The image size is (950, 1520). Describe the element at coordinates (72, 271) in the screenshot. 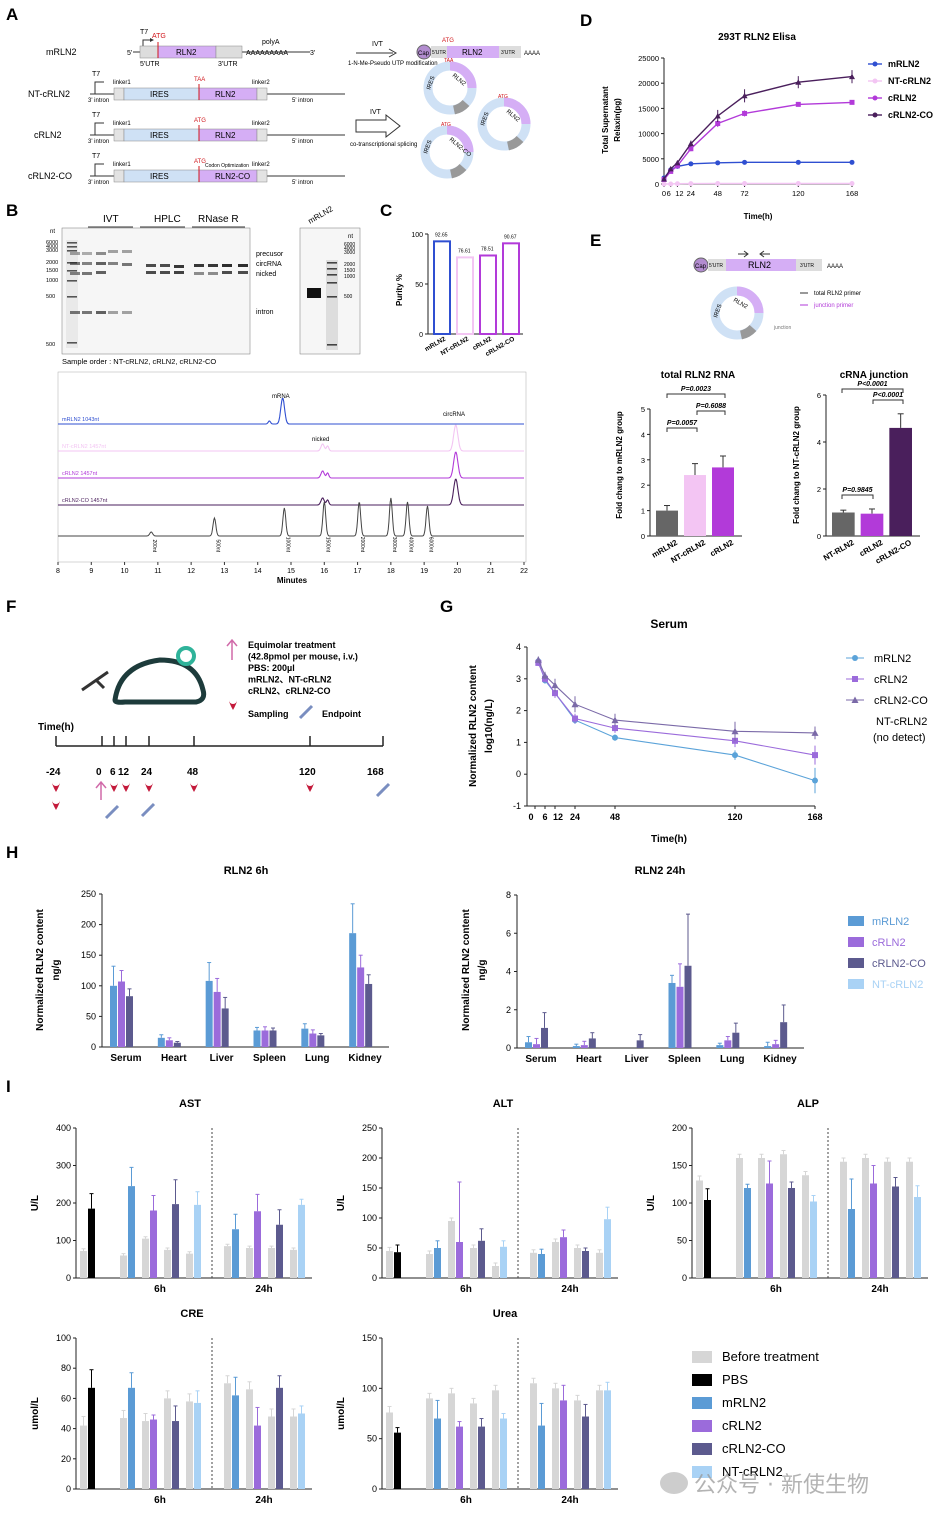

I see `ladder-band` at that location.